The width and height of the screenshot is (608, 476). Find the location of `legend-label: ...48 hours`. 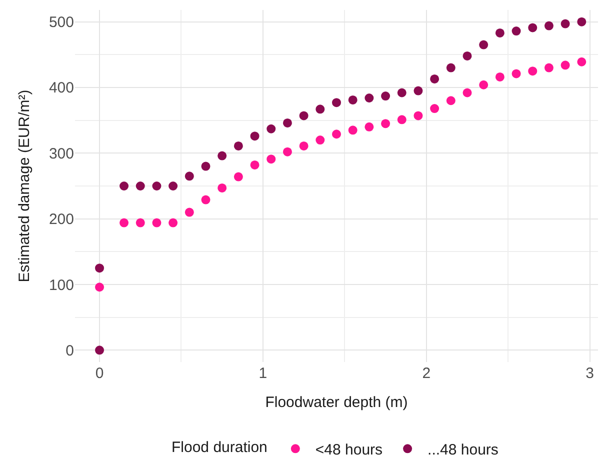

legend-label: ...48 hours is located at coordinates (463, 450).